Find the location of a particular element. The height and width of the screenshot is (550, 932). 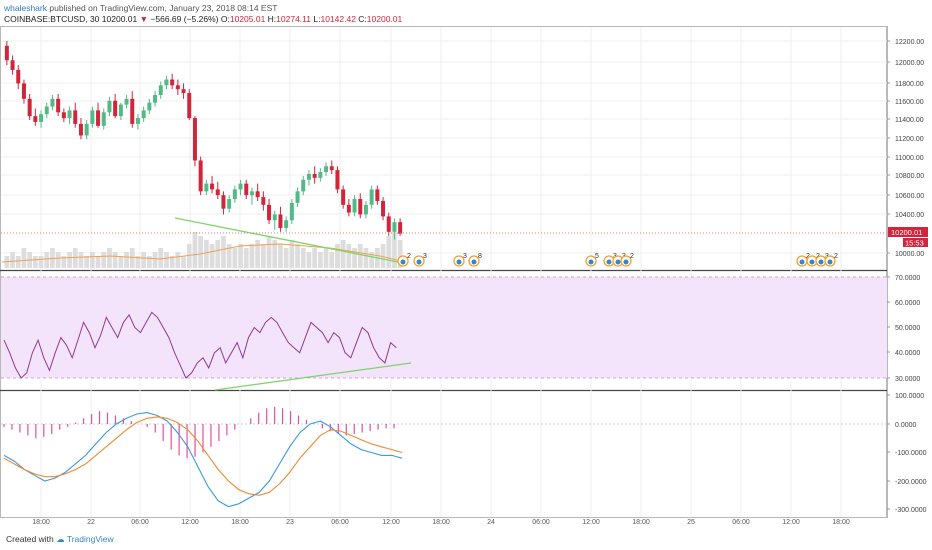

macd-line is located at coordinates (203, 460).